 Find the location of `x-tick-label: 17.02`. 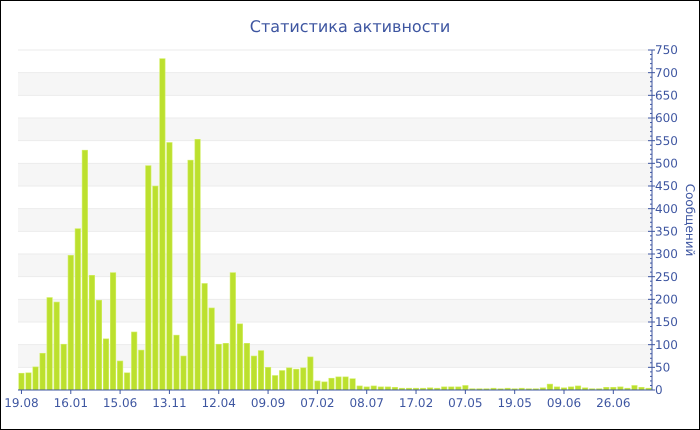

x-tick-label: 17.02 is located at coordinates (416, 403).